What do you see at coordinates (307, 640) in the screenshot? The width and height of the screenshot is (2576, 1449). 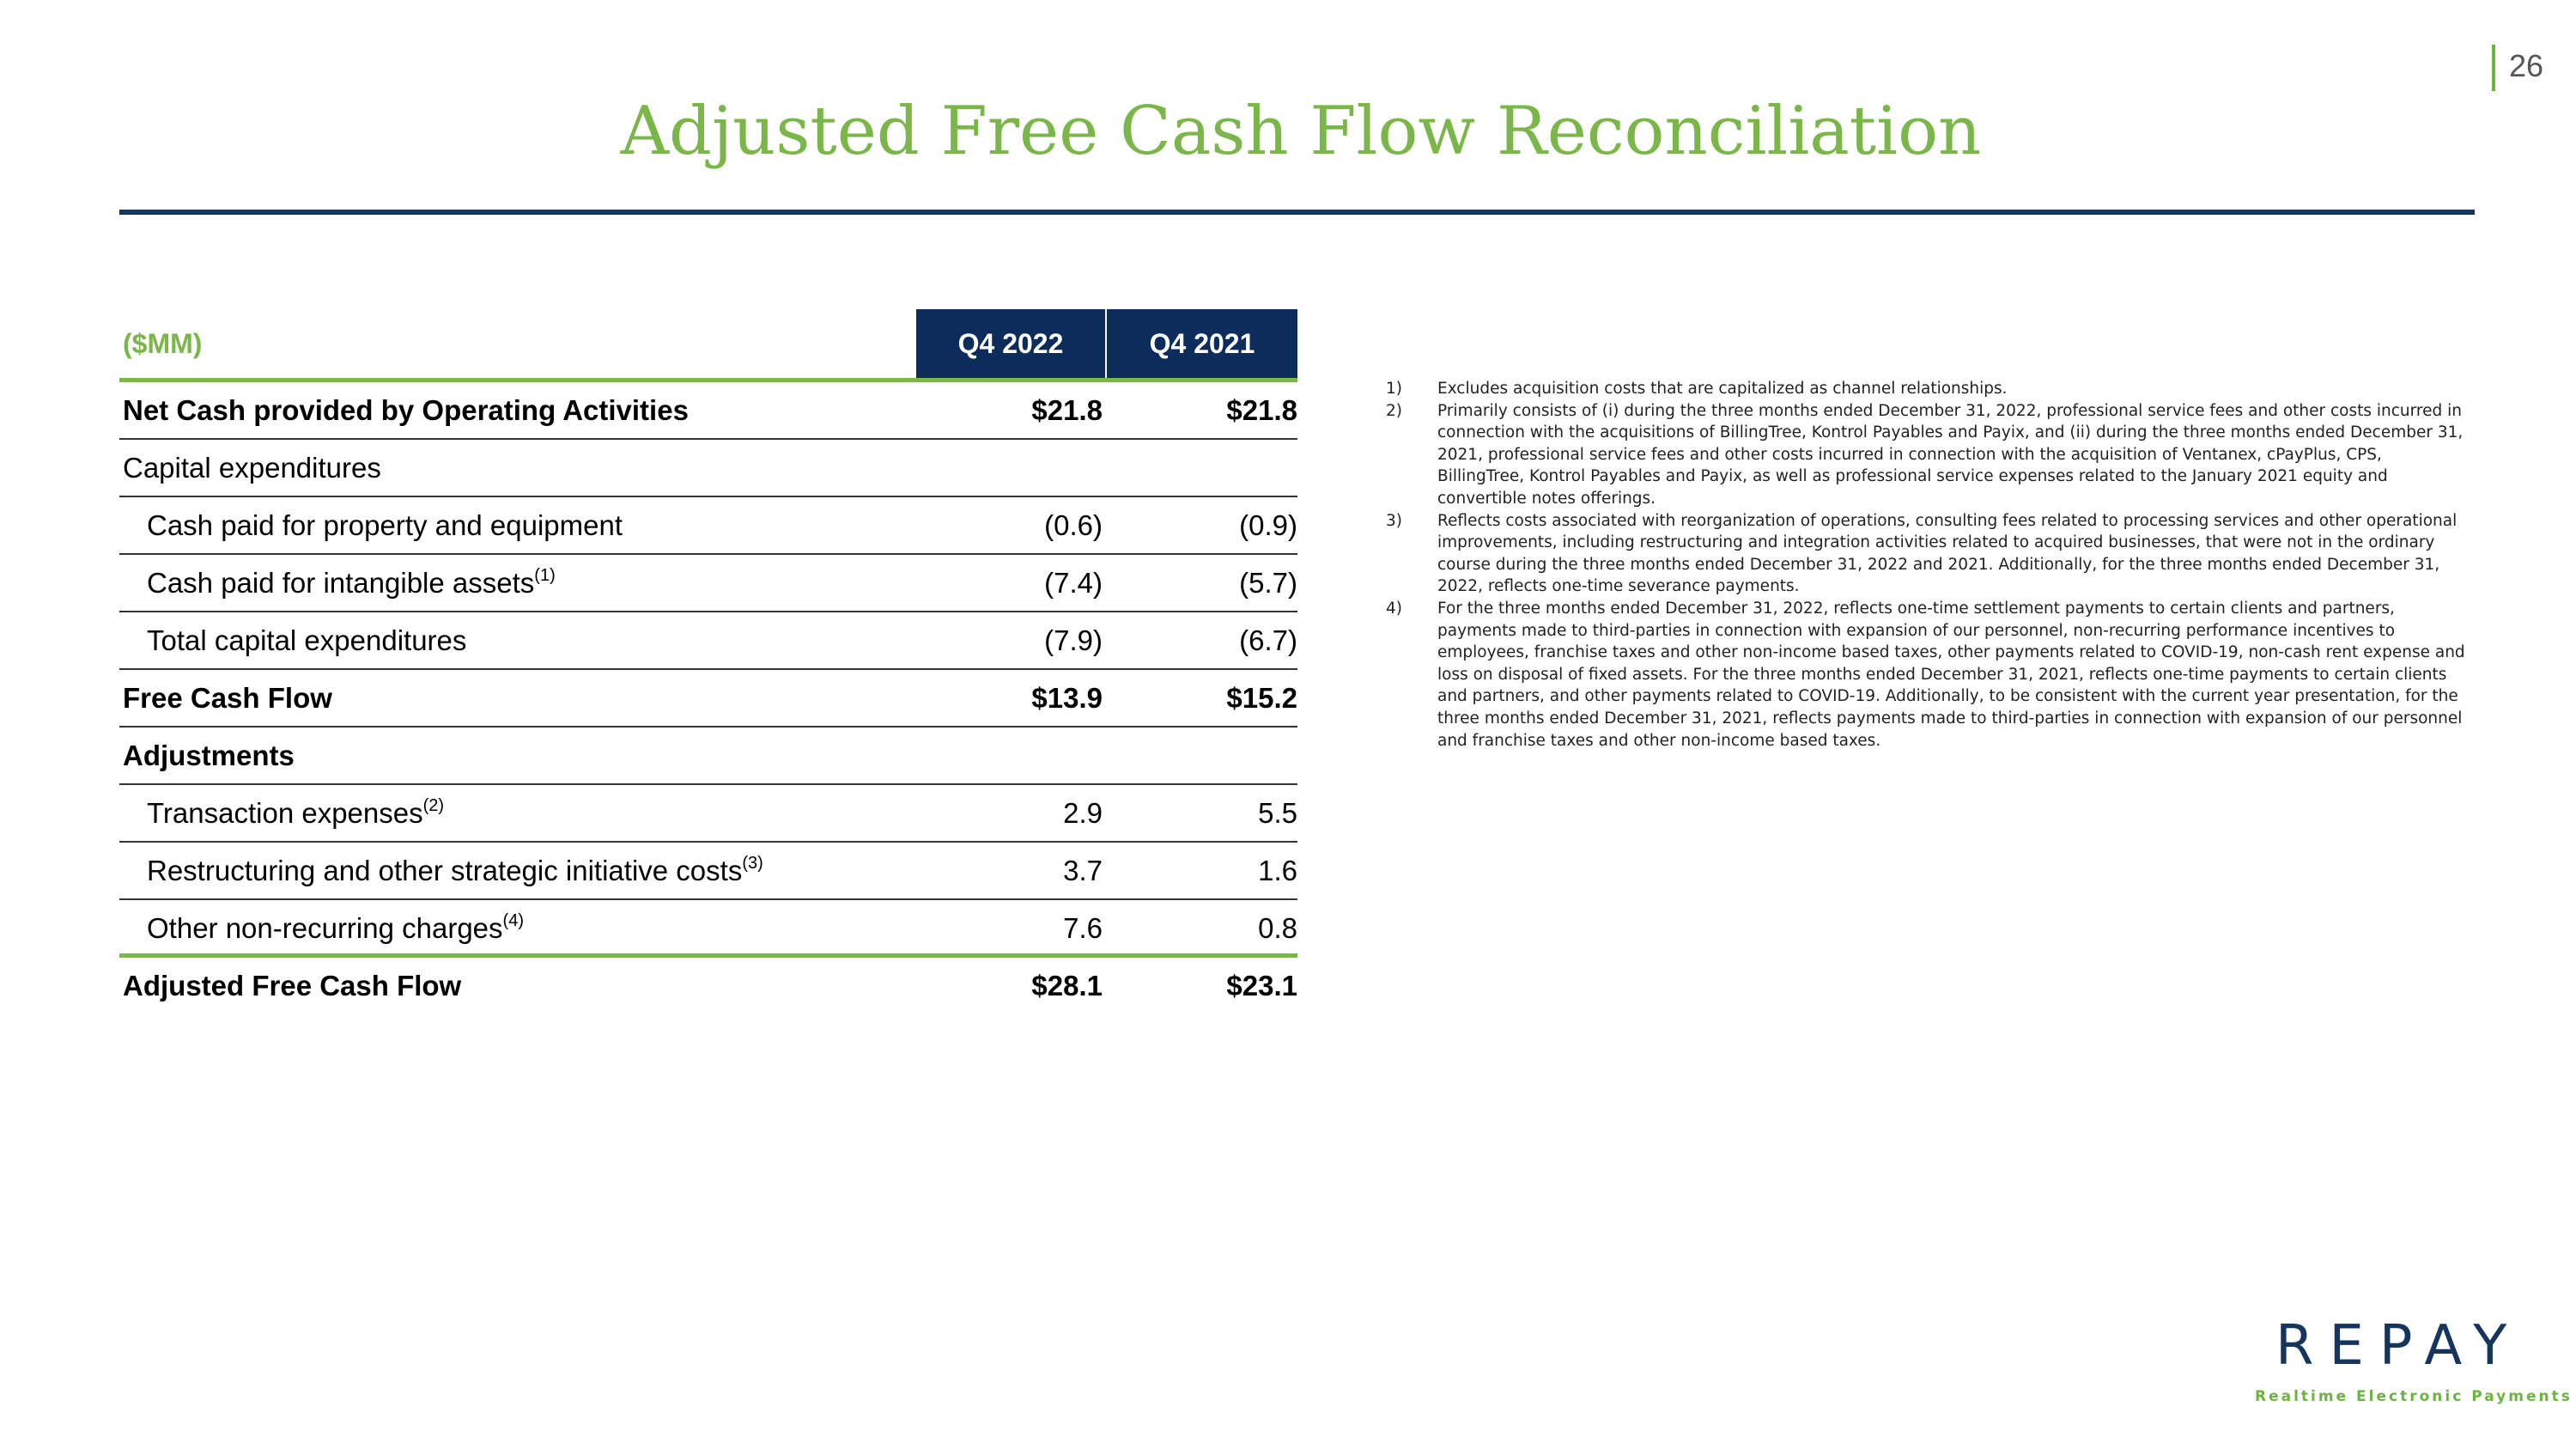 I see `row-label: Total capital expenditures` at bounding box center [307, 640].